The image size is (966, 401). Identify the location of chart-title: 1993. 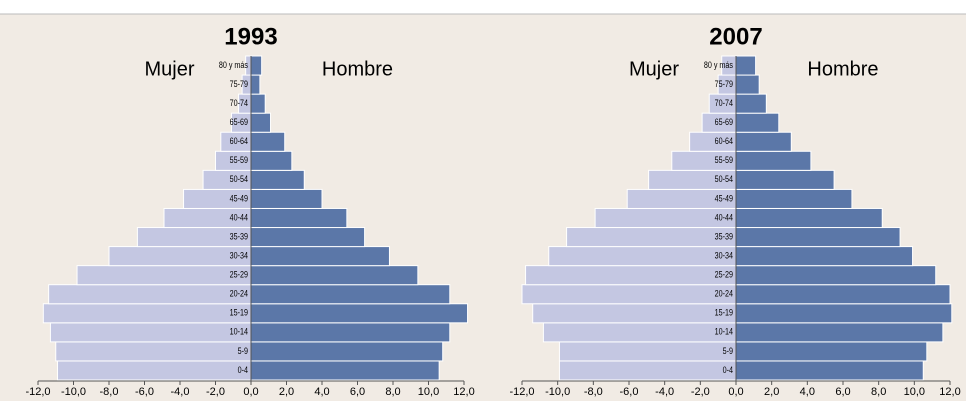
(250, 36).